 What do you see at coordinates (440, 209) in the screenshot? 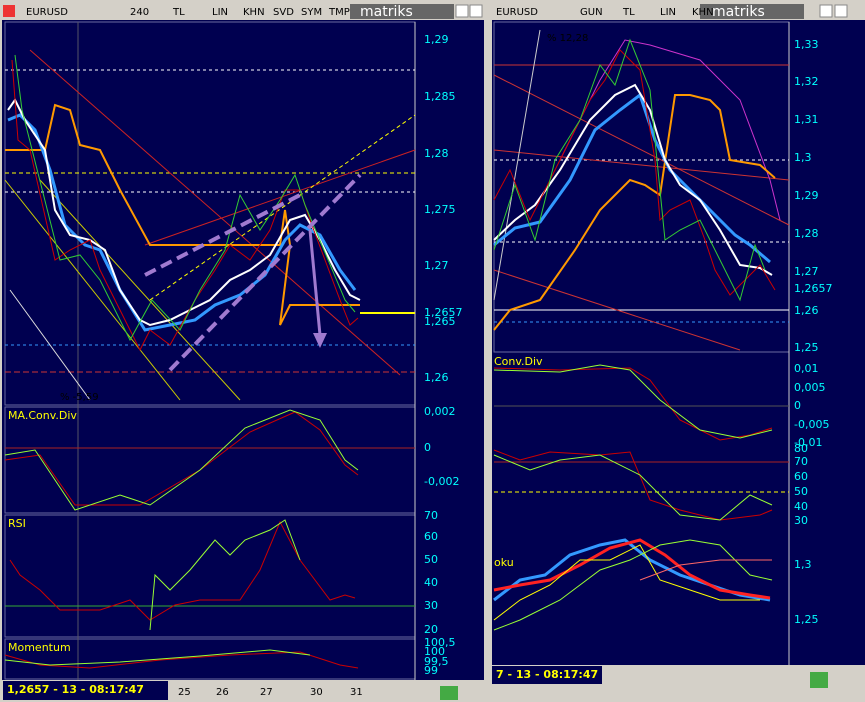
I see `price-axis-label: 1,275` at bounding box center [440, 209].